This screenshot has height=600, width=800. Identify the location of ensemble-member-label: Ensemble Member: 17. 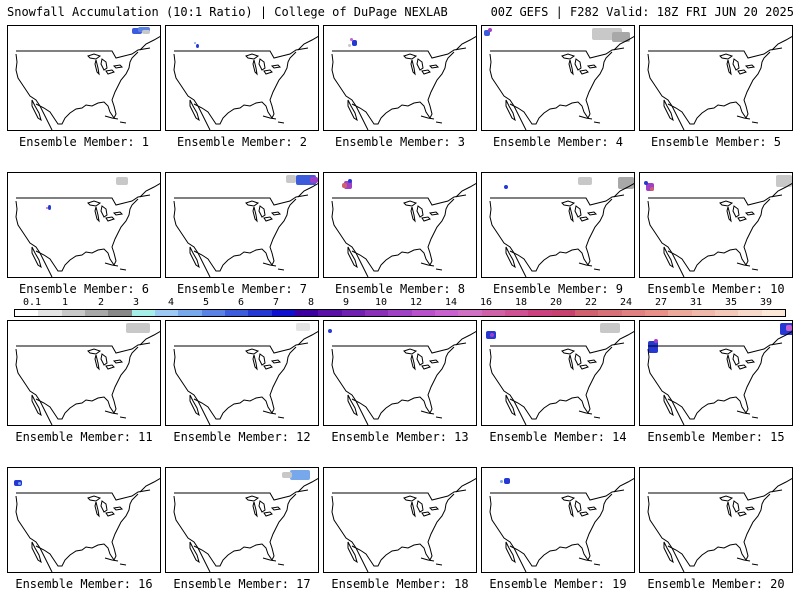
(242, 584).